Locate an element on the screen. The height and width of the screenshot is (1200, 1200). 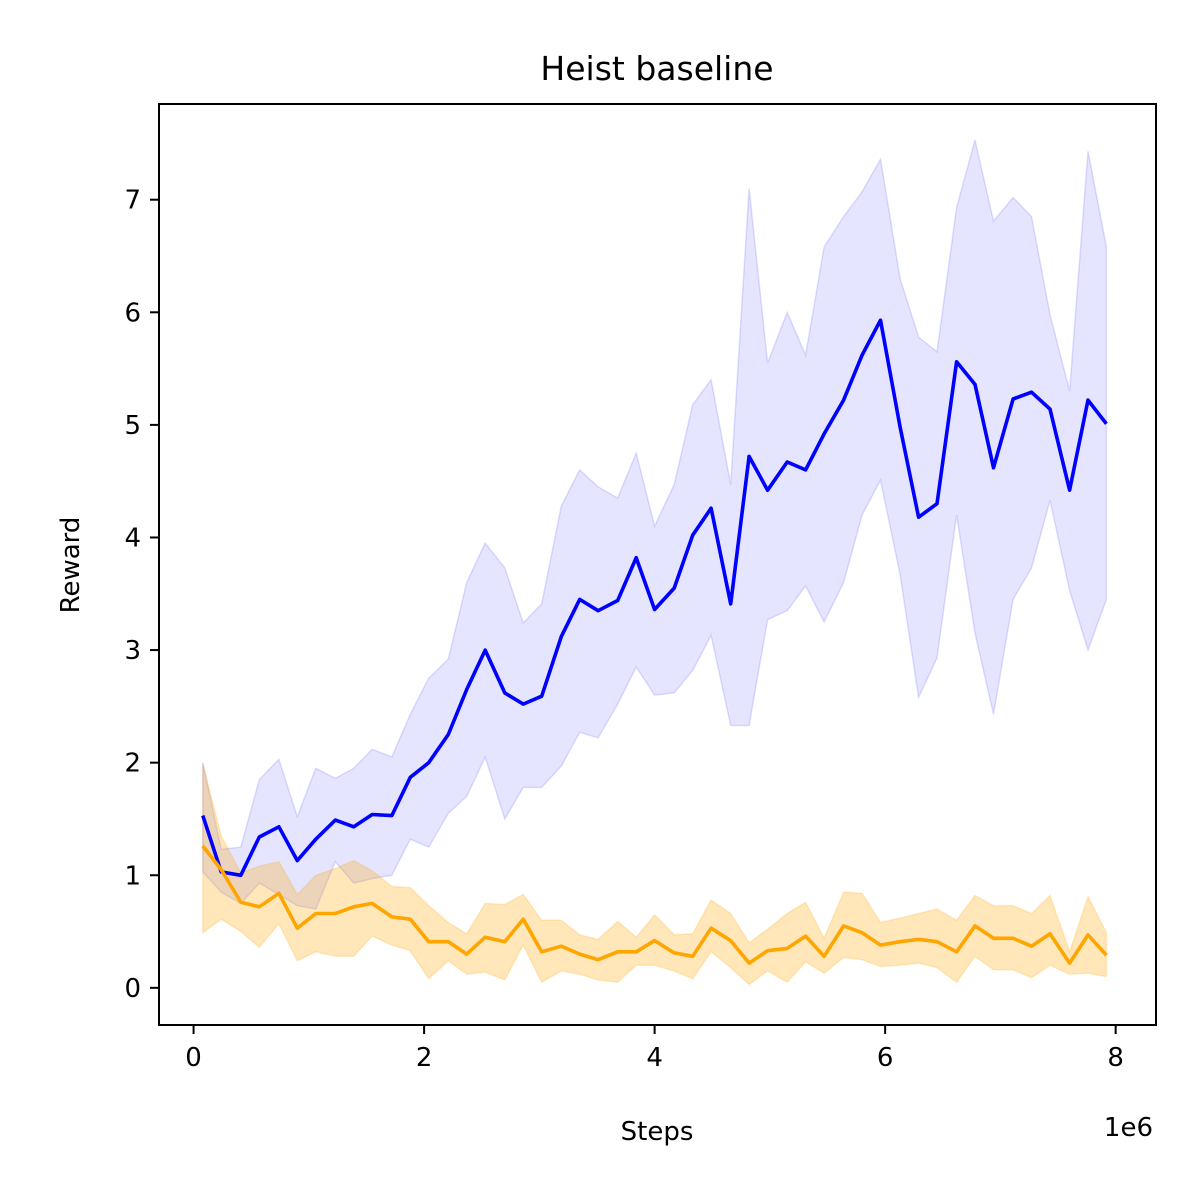
x-axis: 0 2 4 6 8 is located at coordinates (654, 1049).